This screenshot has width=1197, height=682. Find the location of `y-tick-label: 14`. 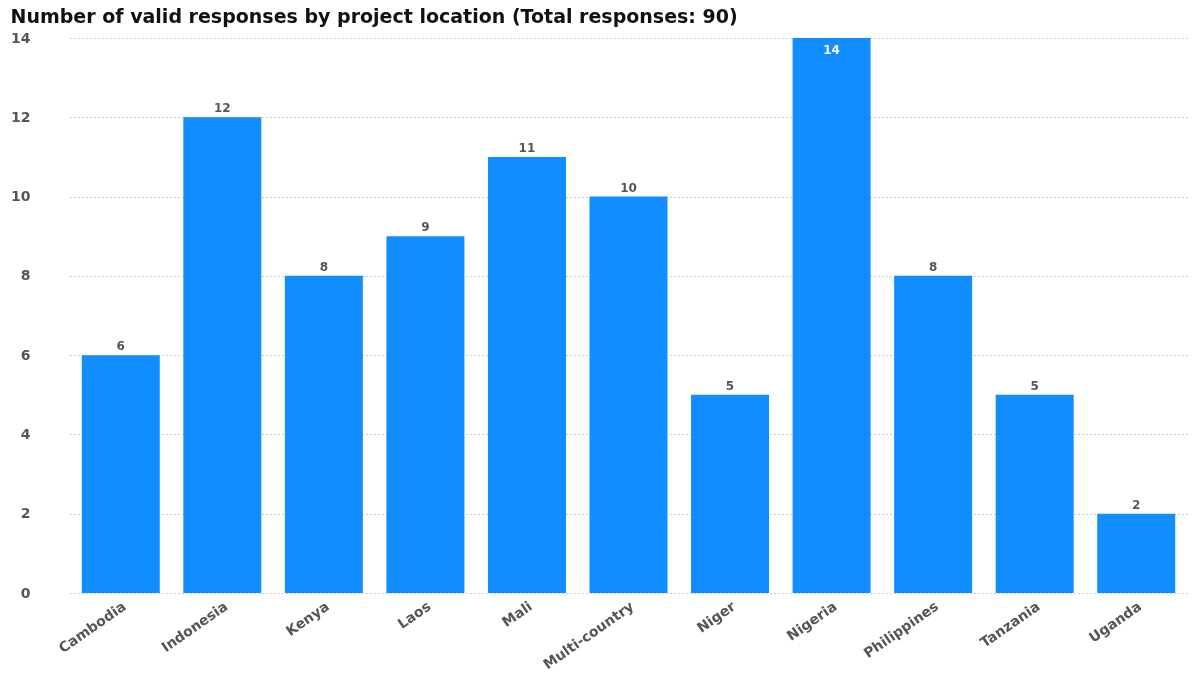

y-tick-label: 14 is located at coordinates (21, 37).